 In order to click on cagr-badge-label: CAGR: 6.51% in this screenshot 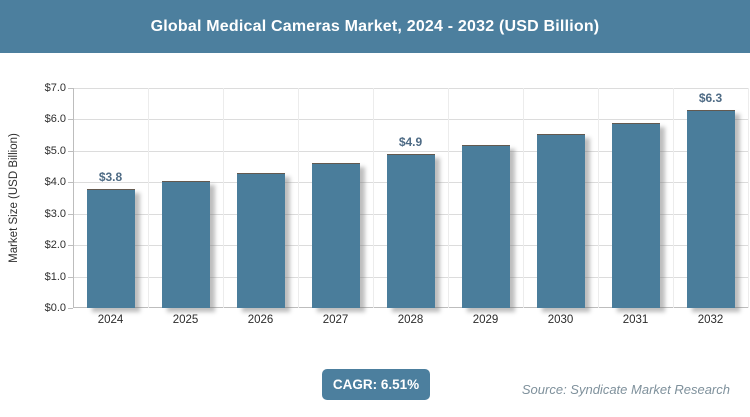, I will do `click(376, 384)`.